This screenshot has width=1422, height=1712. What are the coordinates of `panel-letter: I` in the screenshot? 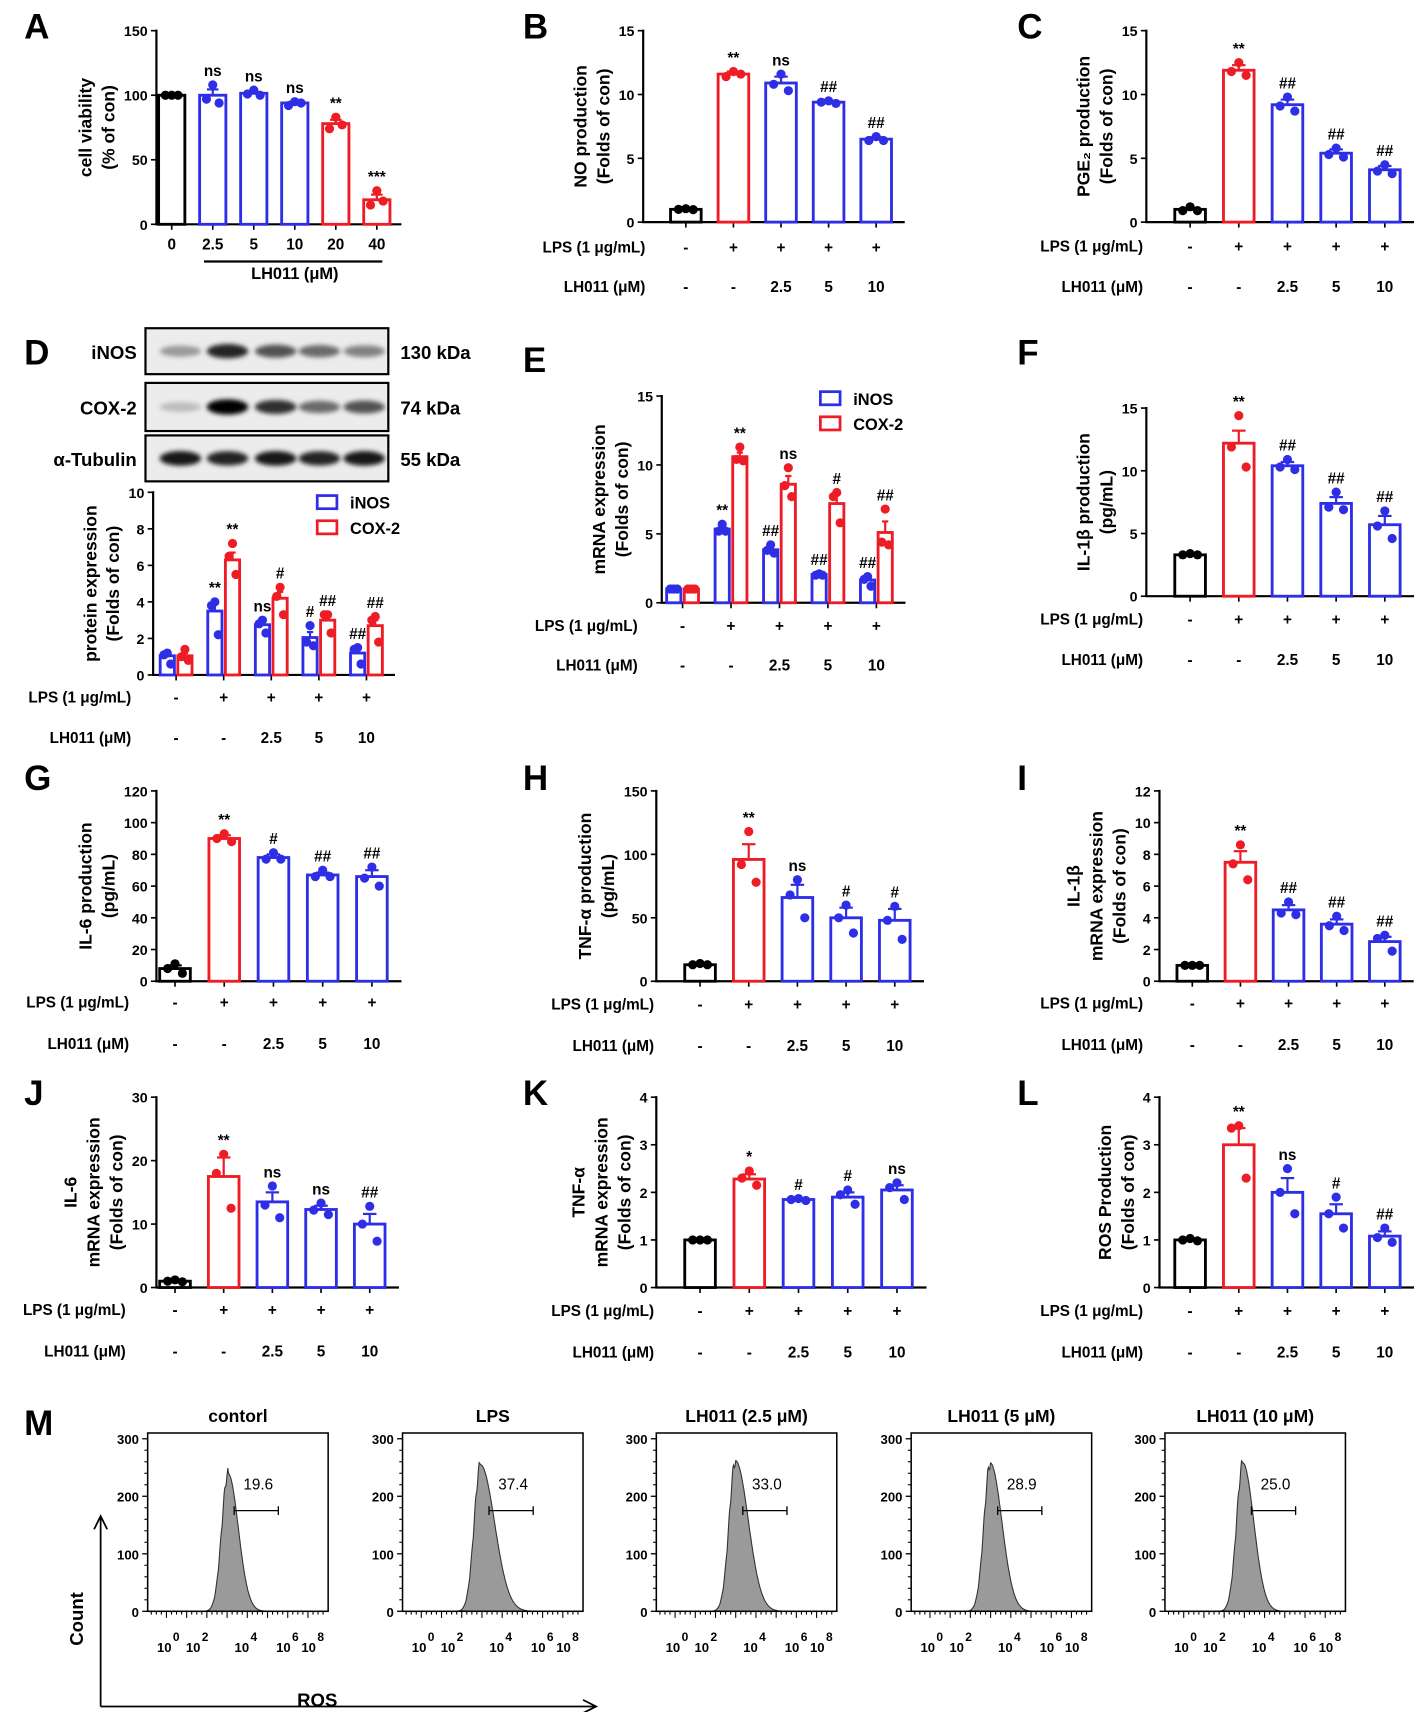 It's located at (1022, 778).